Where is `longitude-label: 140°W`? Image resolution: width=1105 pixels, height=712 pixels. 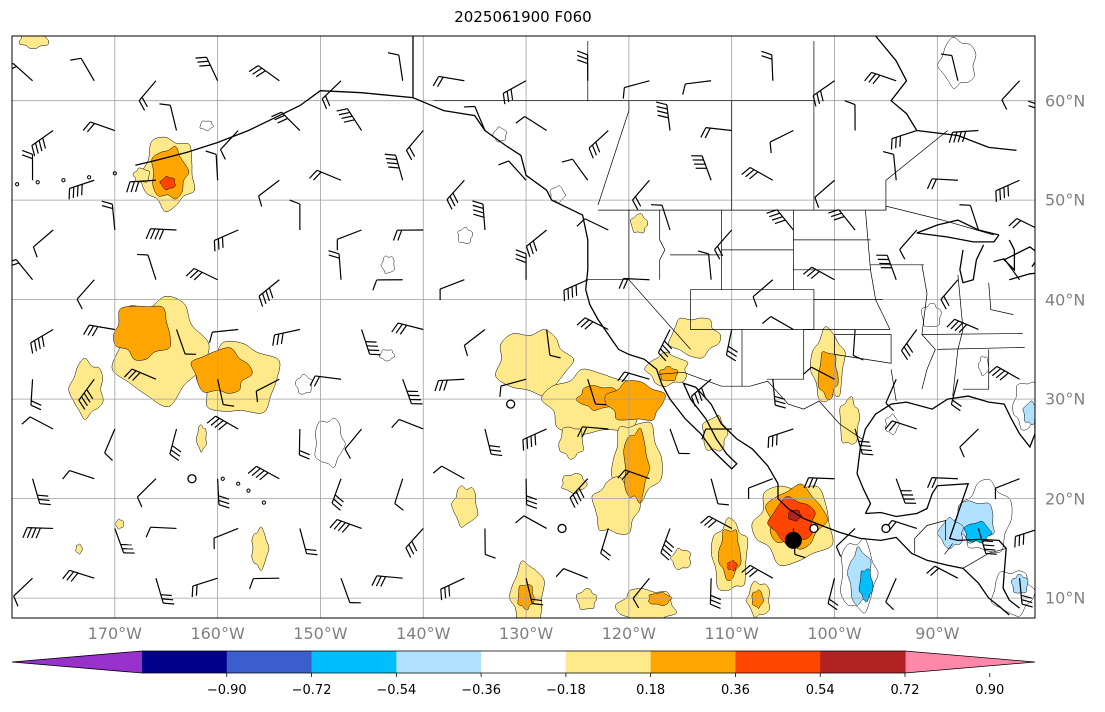
longitude-label: 140°W is located at coordinates (423, 633).